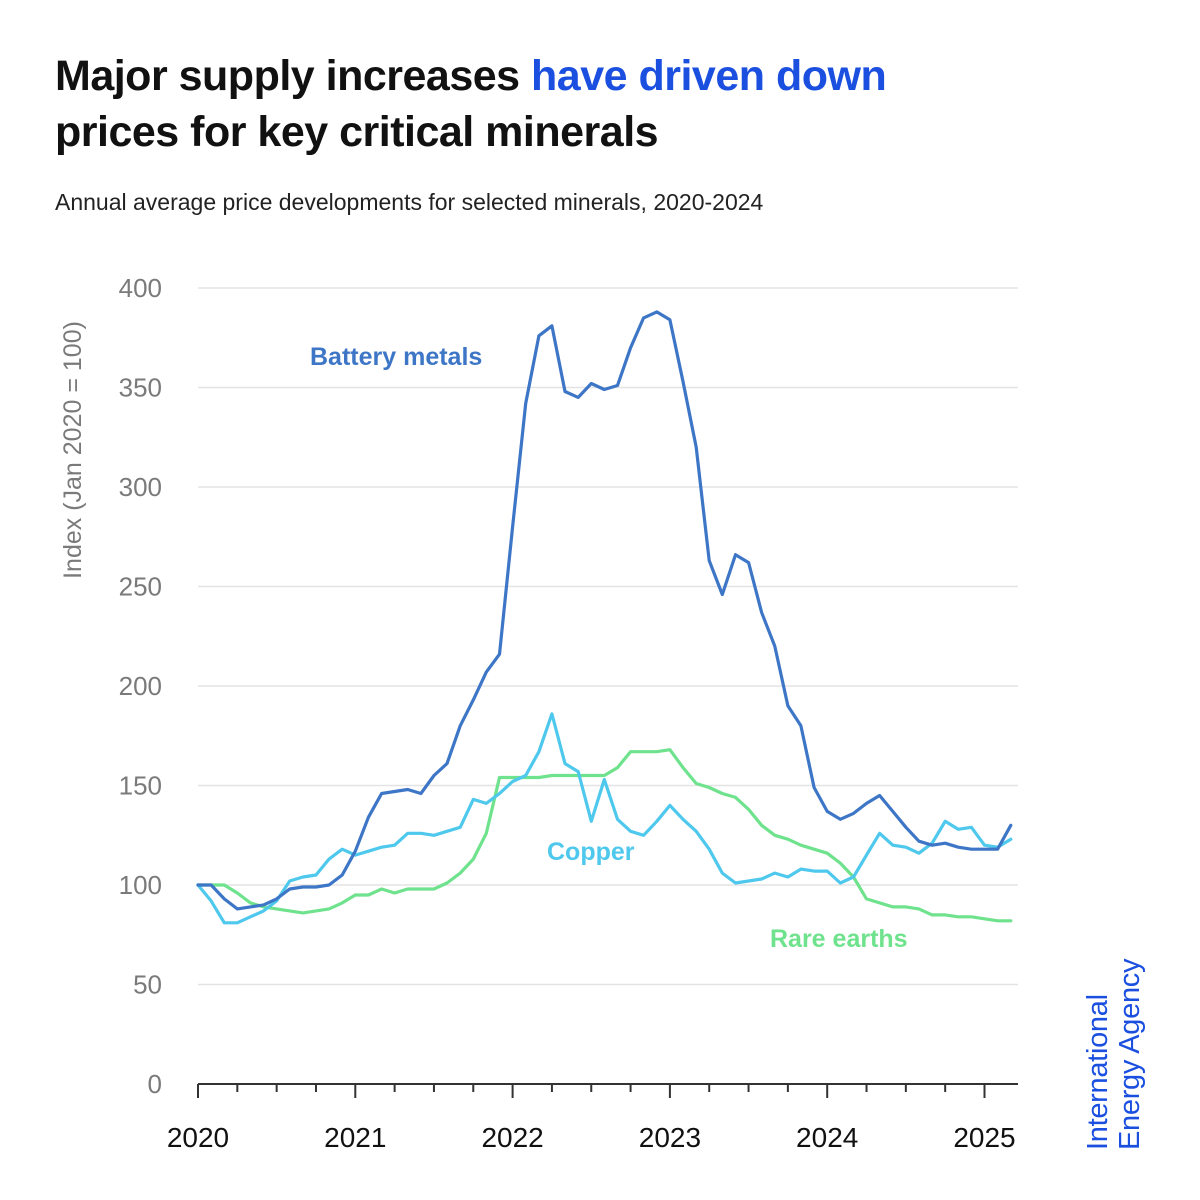 The width and height of the screenshot is (1200, 1200). Describe the element at coordinates (198, 1137) in the screenshot. I see `x-tick-label: 2020` at that location.